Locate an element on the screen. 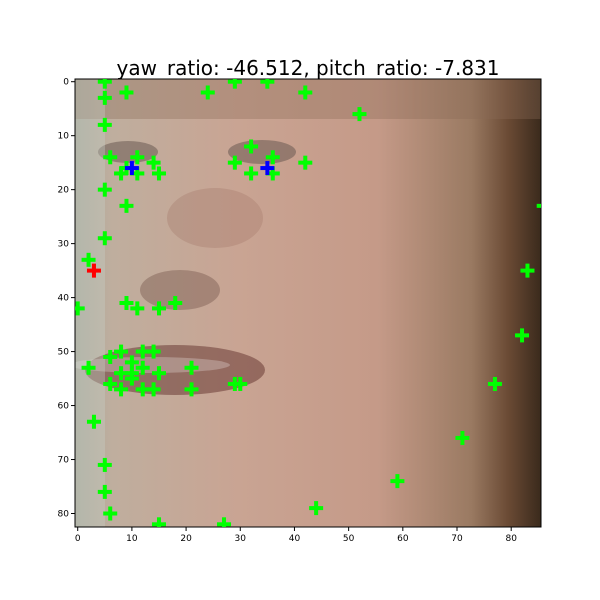 The image size is (600, 600). x-axis-ticks: 0 10 20 30 40 50 60 70 80 is located at coordinates (296, 535).